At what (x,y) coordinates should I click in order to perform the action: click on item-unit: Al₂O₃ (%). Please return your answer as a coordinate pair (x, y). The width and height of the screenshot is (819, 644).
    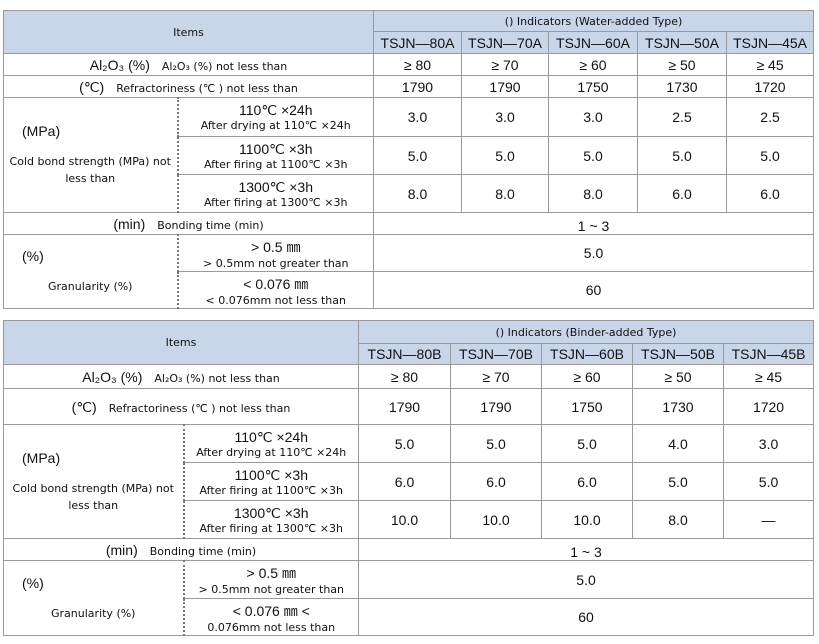
    Looking at the image, I should click on (112, 377).